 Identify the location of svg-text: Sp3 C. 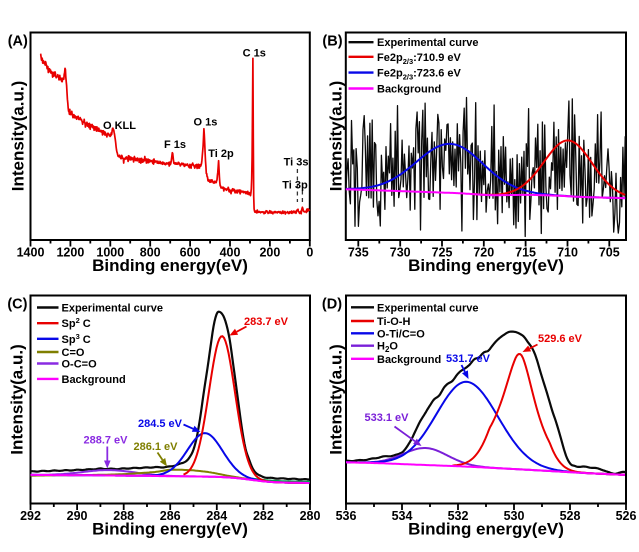
(76, 339).